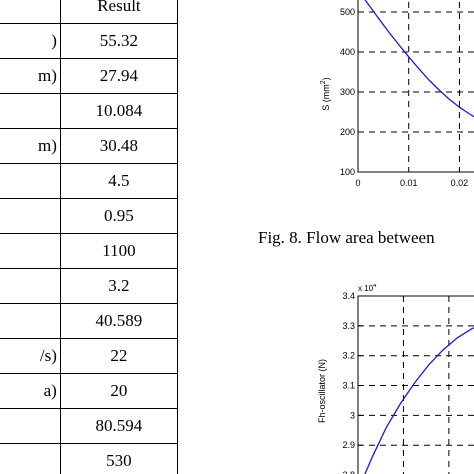  What do you see at coordinates (346, 237) in the screenshot?
I see `figure-8-caption: Fig. 8. Flow area between` at bounding box center [346, 237].